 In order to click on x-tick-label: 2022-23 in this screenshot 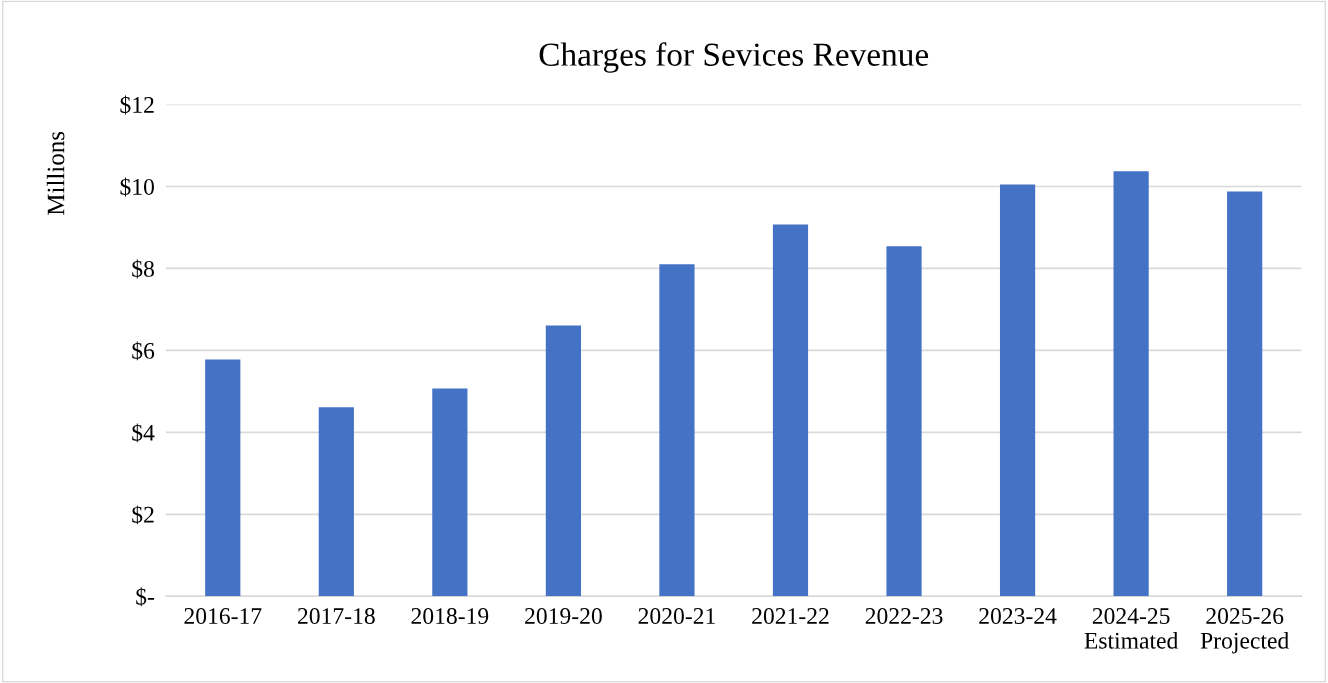, I will do `click(904, 616)`.